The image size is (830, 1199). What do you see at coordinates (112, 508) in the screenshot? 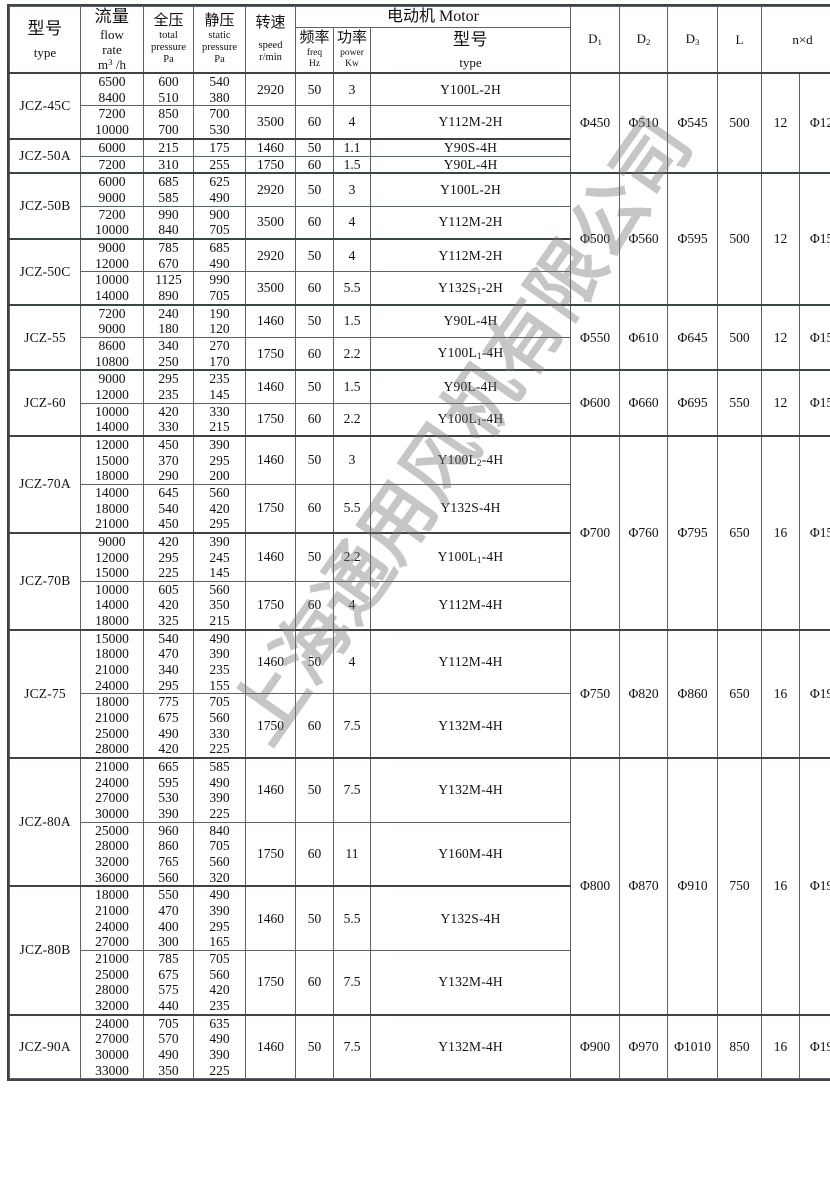
I see `cell-flow-rate: 14000 18000 21000` at bounding box center [112, 508].